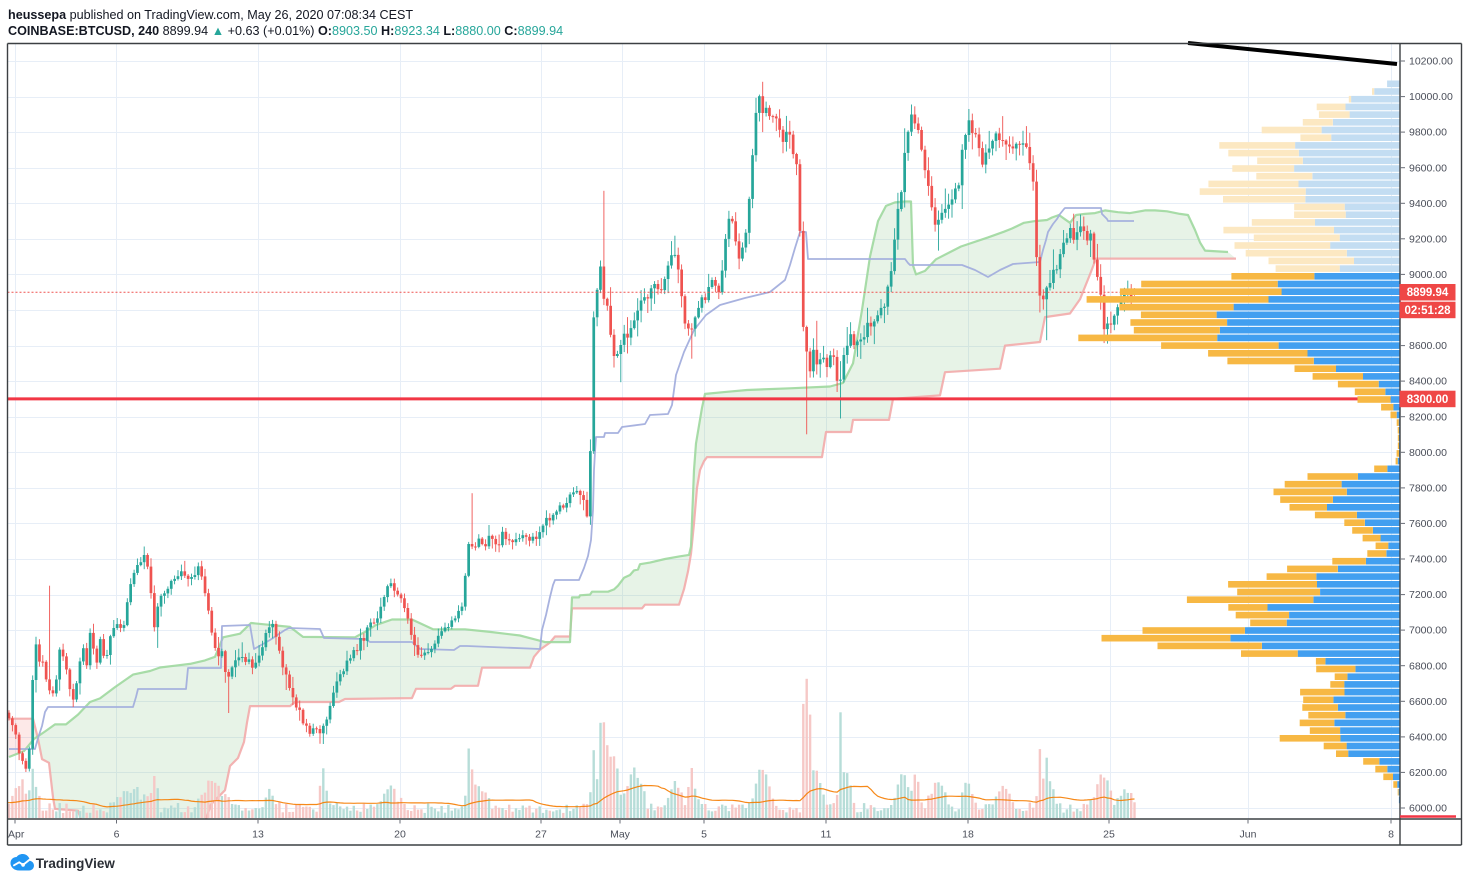 The height and width of the screenshot is (888, 1468). Describe the element at coordinates (258, 835) in the screenshot. I see `svg-text: 13` at that location.